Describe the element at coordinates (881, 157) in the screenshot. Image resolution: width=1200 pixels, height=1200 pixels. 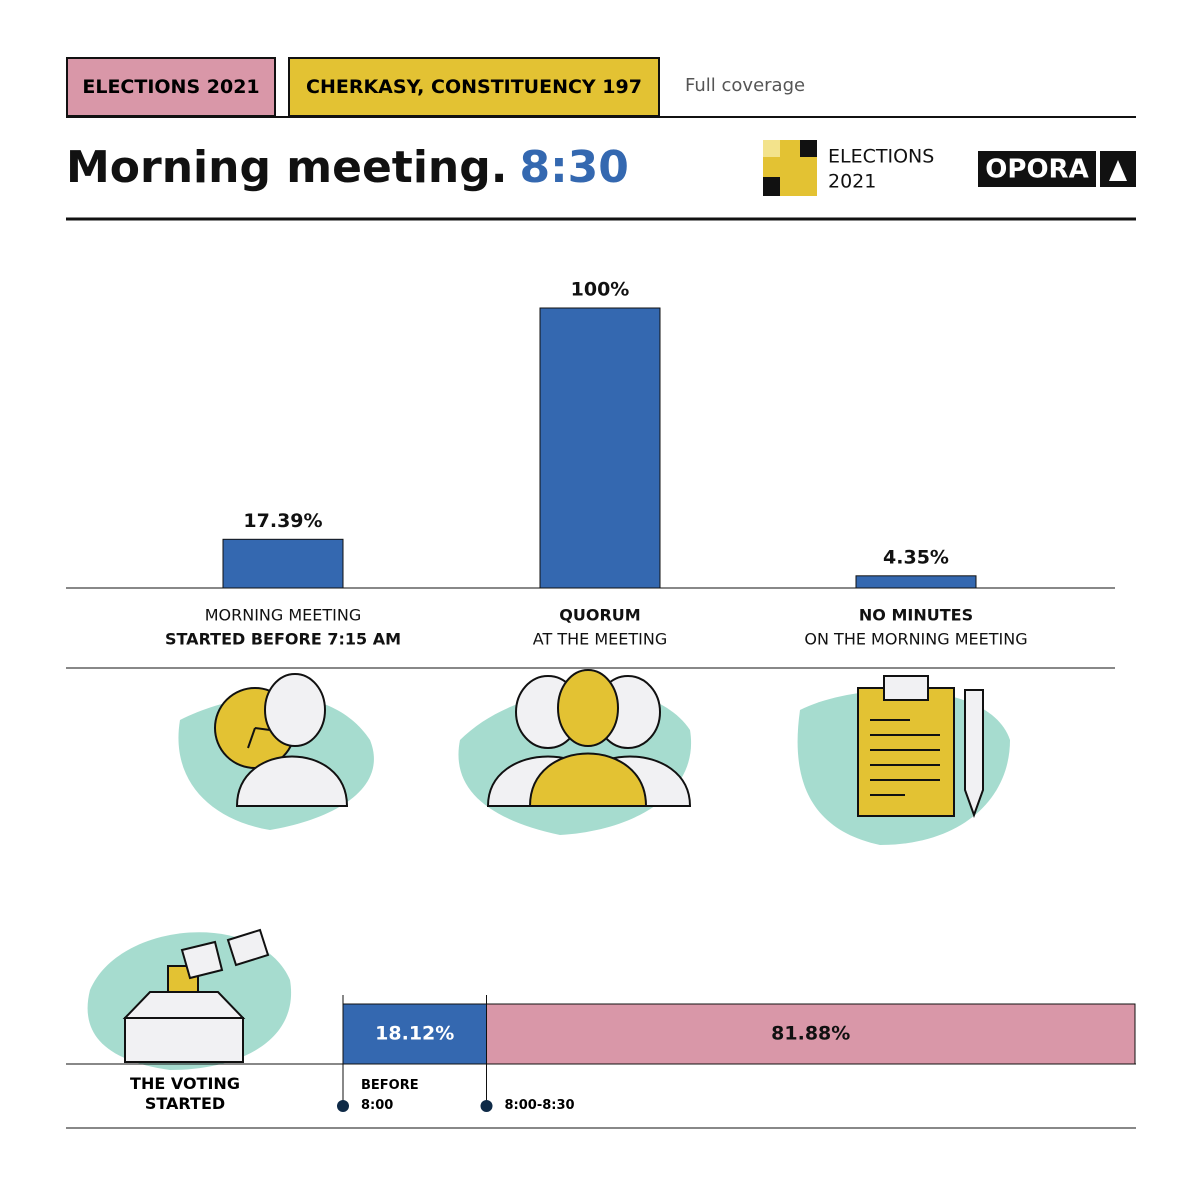
I see `logo-text: ELECTIONS` at that location.